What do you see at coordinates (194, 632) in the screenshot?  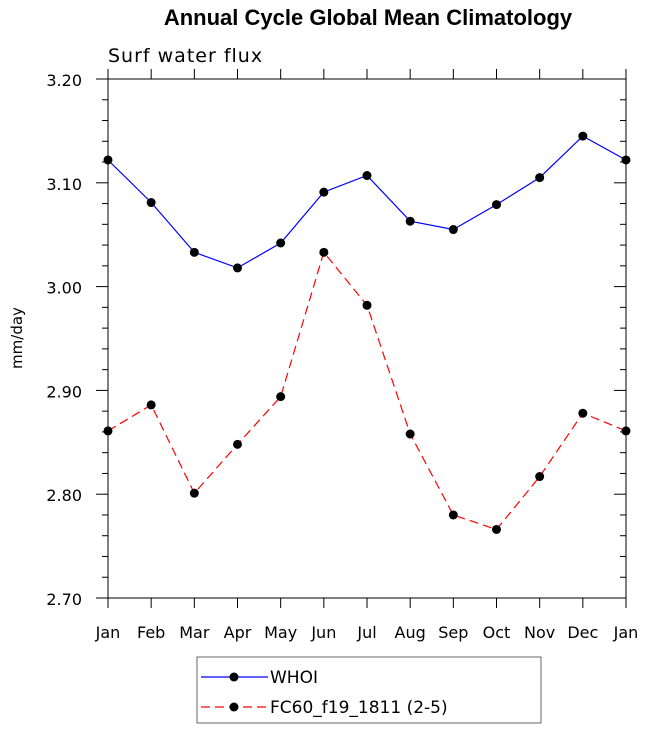 I see `x-tick-label: Mar` at bounding box center [194, 632].